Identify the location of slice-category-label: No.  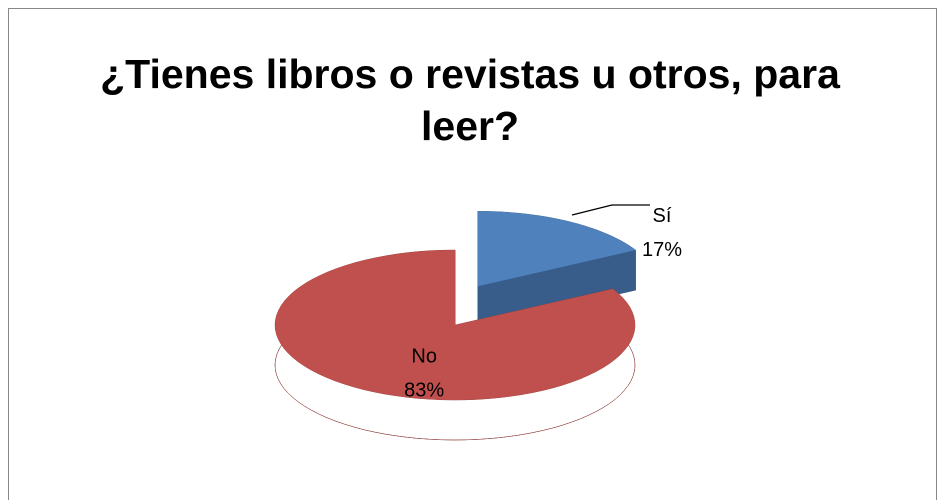
(424, 356).